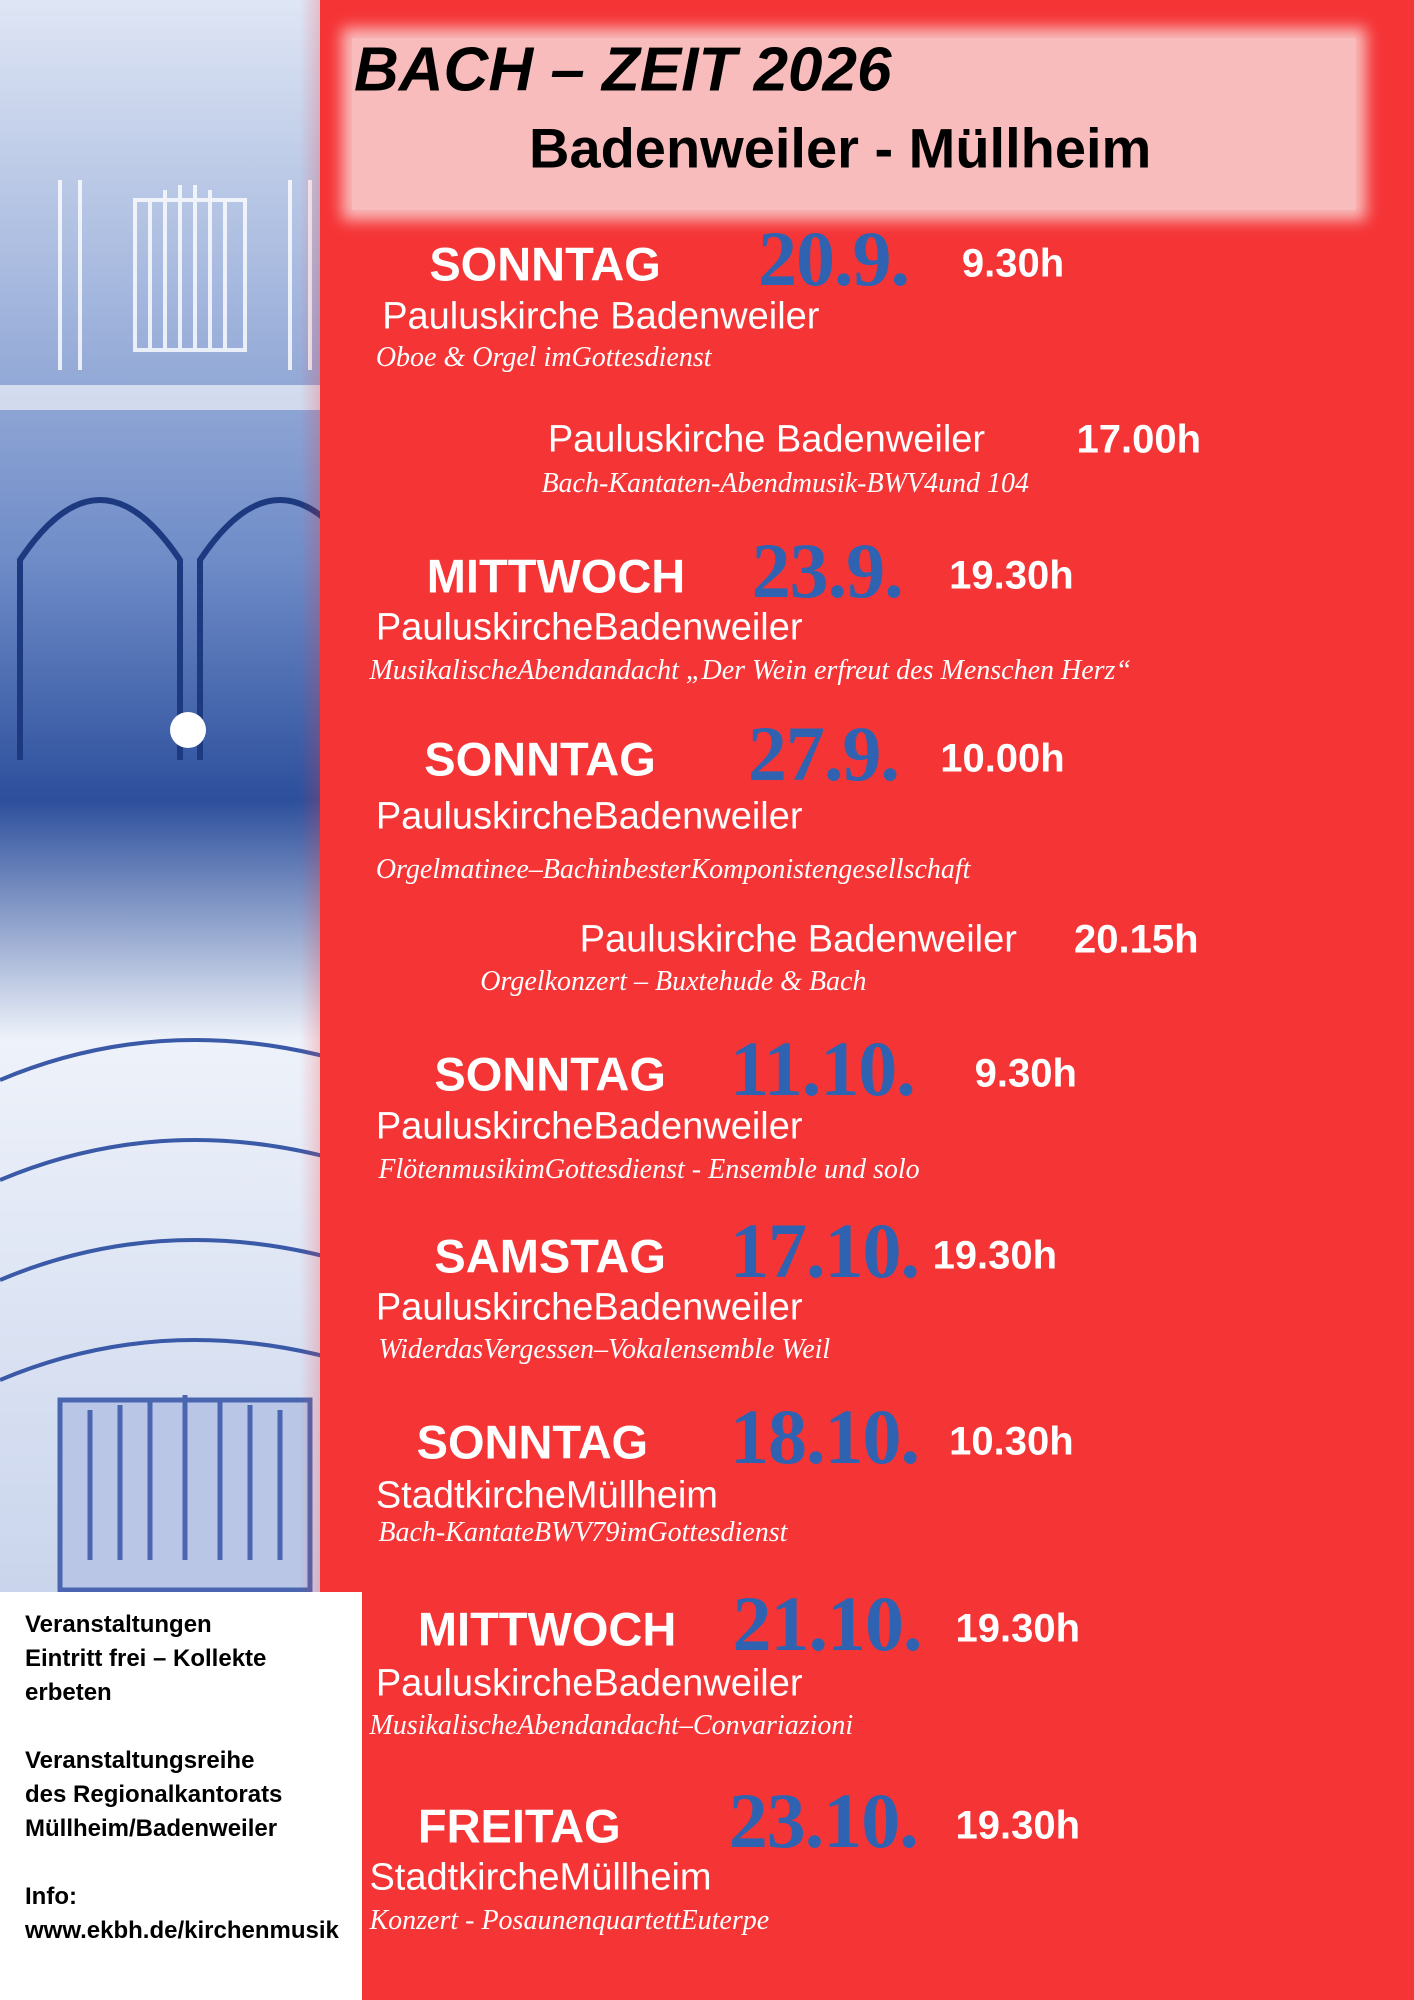 The width and height of the screenshot is (1414, 2000). I want to click on sidebar-line: www.ekbh.de/kirchenmusik, so click(182, 1930).